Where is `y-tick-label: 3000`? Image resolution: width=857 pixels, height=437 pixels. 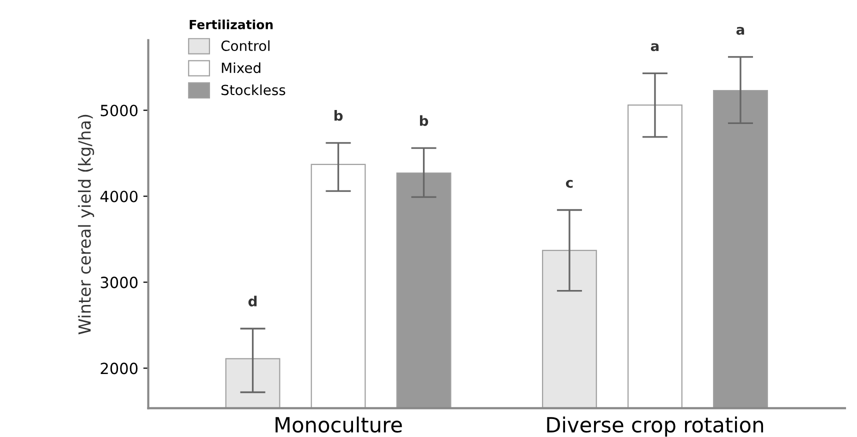 y-tick-label: 3000 is located at coordinates (119, 282).